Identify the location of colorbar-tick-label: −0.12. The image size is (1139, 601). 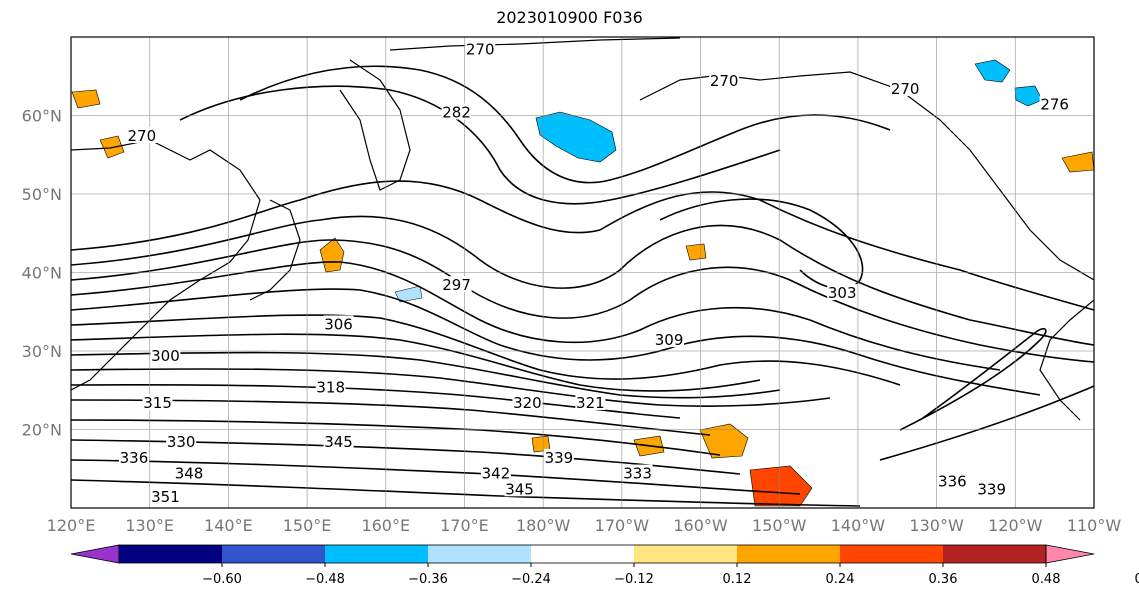
(634, 579).